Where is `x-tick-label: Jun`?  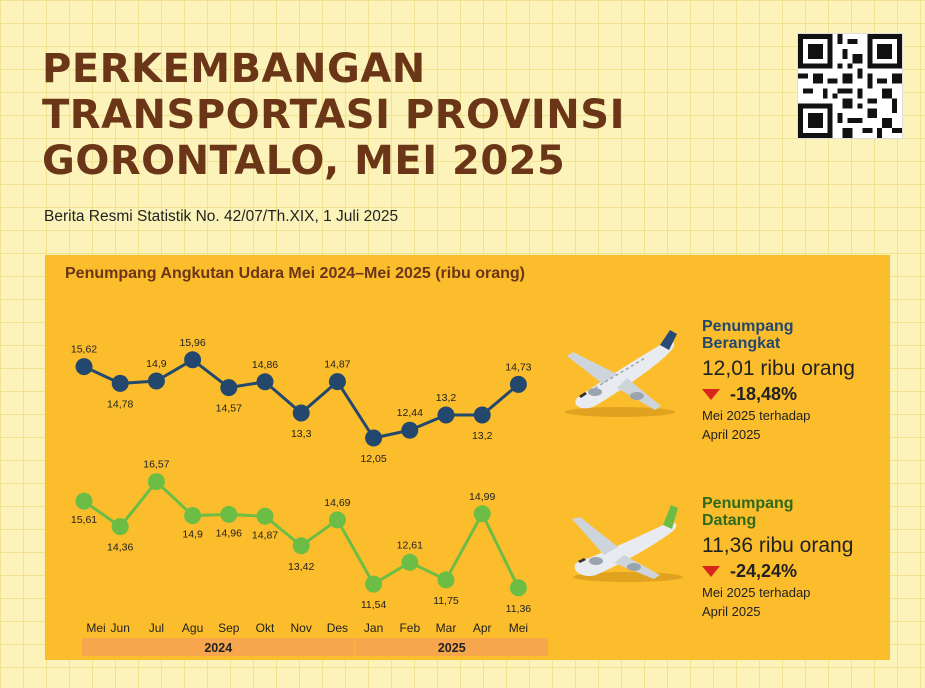 x-tick-label: Jun is located at coordinates (120, 628).